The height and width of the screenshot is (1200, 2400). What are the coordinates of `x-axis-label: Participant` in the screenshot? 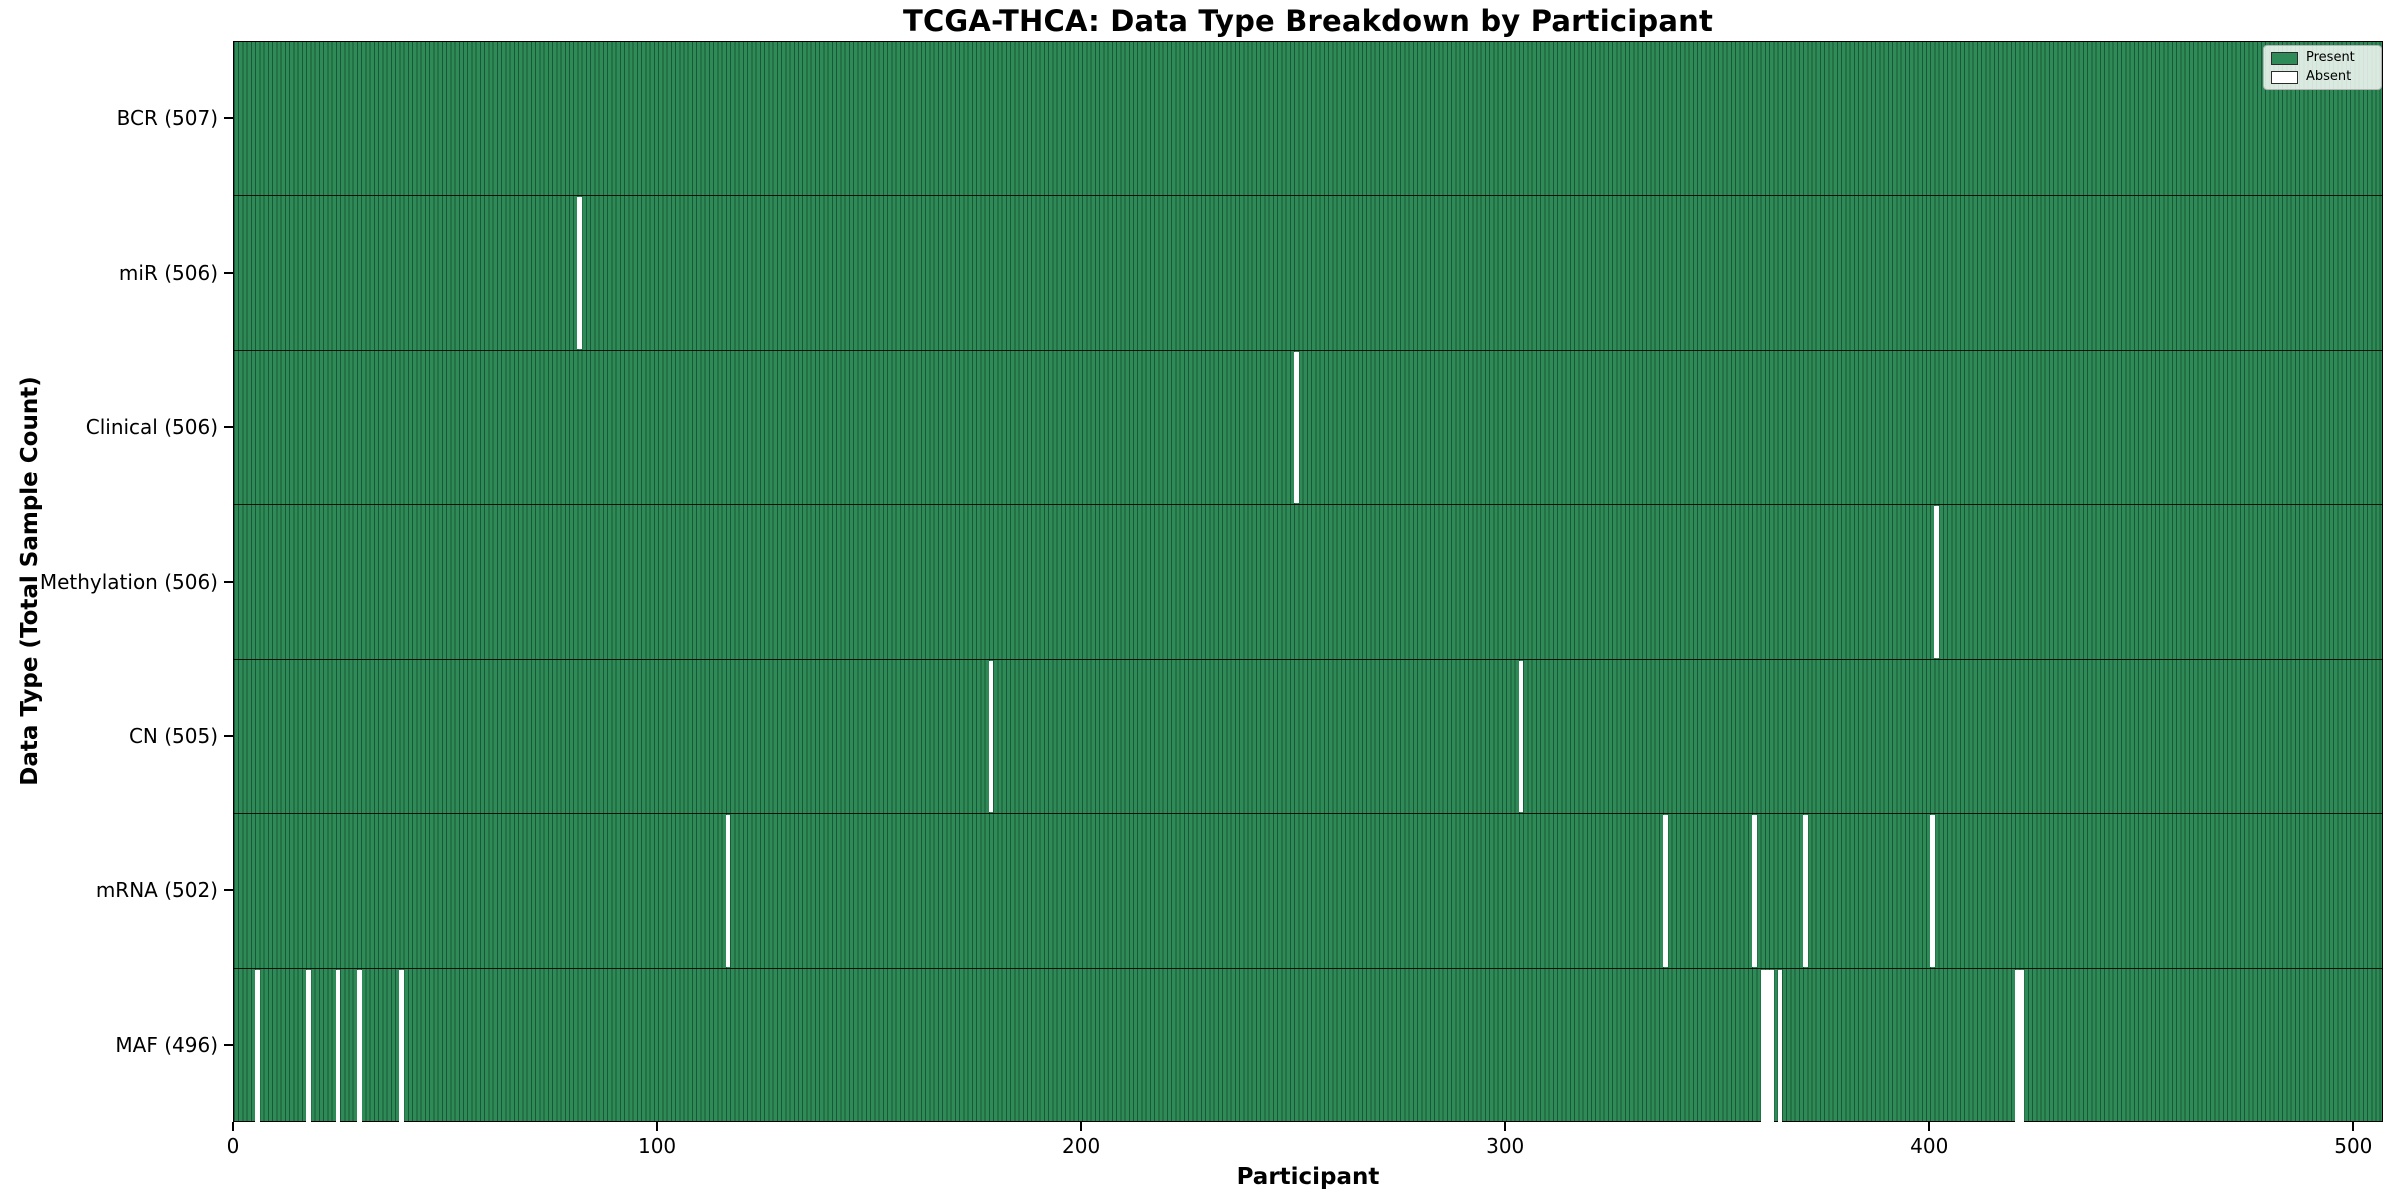 It's located at (1308, 1177).